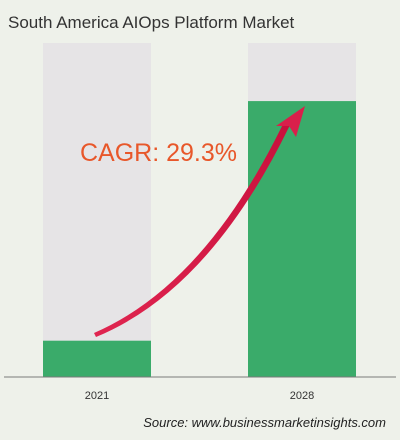  I want to click on arrow-head, so click(290, 121).